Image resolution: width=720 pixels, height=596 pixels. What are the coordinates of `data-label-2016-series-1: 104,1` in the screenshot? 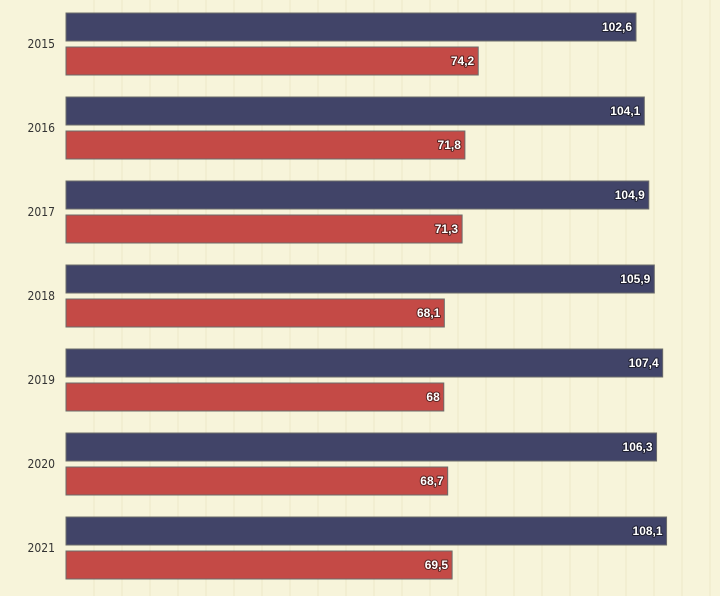 It's located at (625, 111).